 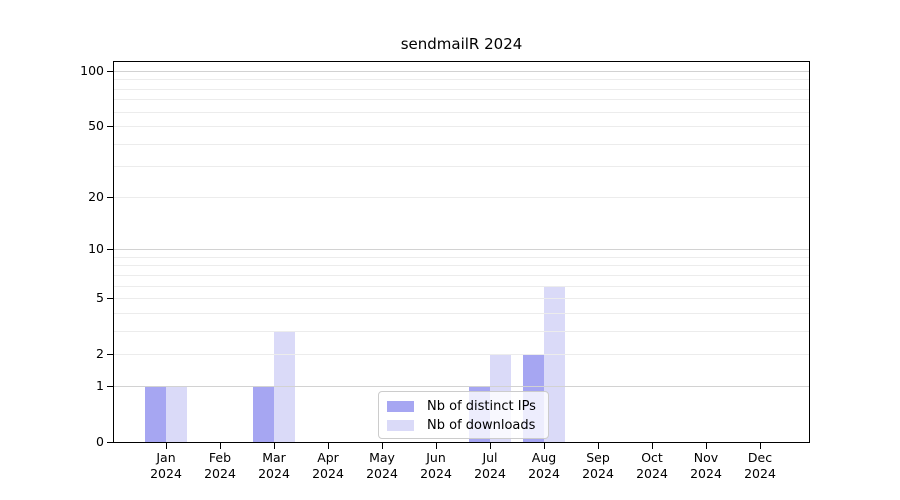 What do you see at coordinates (100, 441) in the screenshot?
I see `y-tick-label: 0` at bounding box center [100, 441].